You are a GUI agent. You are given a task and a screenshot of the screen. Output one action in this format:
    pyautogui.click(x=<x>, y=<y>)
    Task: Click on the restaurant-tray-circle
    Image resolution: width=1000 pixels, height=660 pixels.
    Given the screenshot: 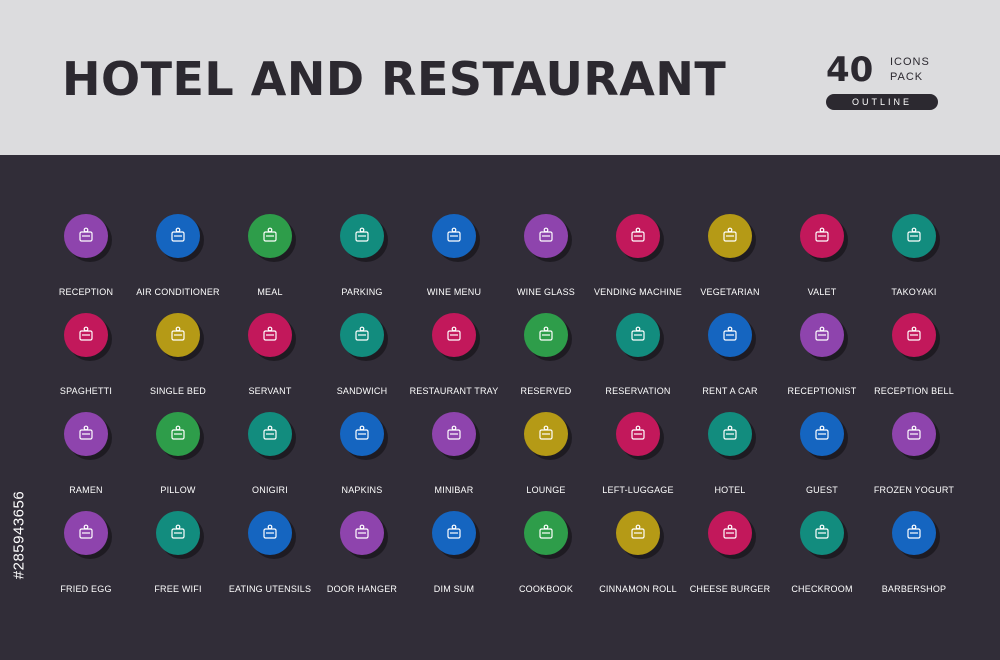 What is the action you would take?
    pyautogui.click(x=454, y=335)
    